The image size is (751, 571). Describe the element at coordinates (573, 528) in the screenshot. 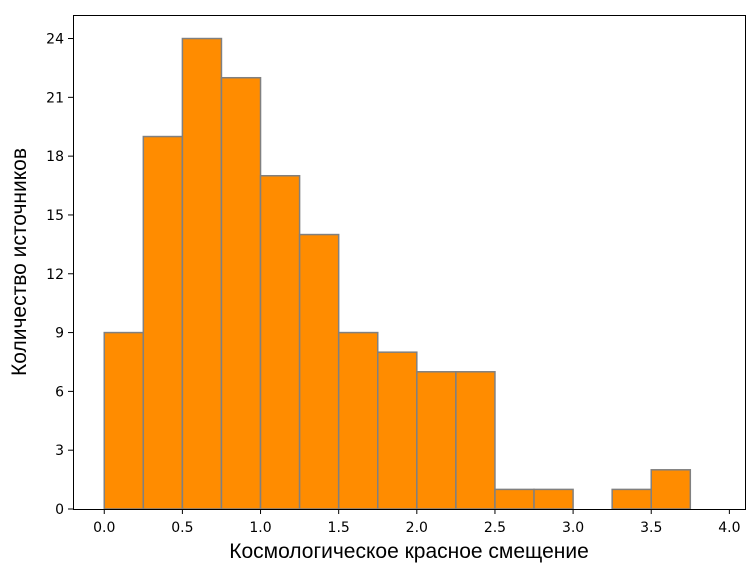

I see `x-tick-label: 3.0` at that location.